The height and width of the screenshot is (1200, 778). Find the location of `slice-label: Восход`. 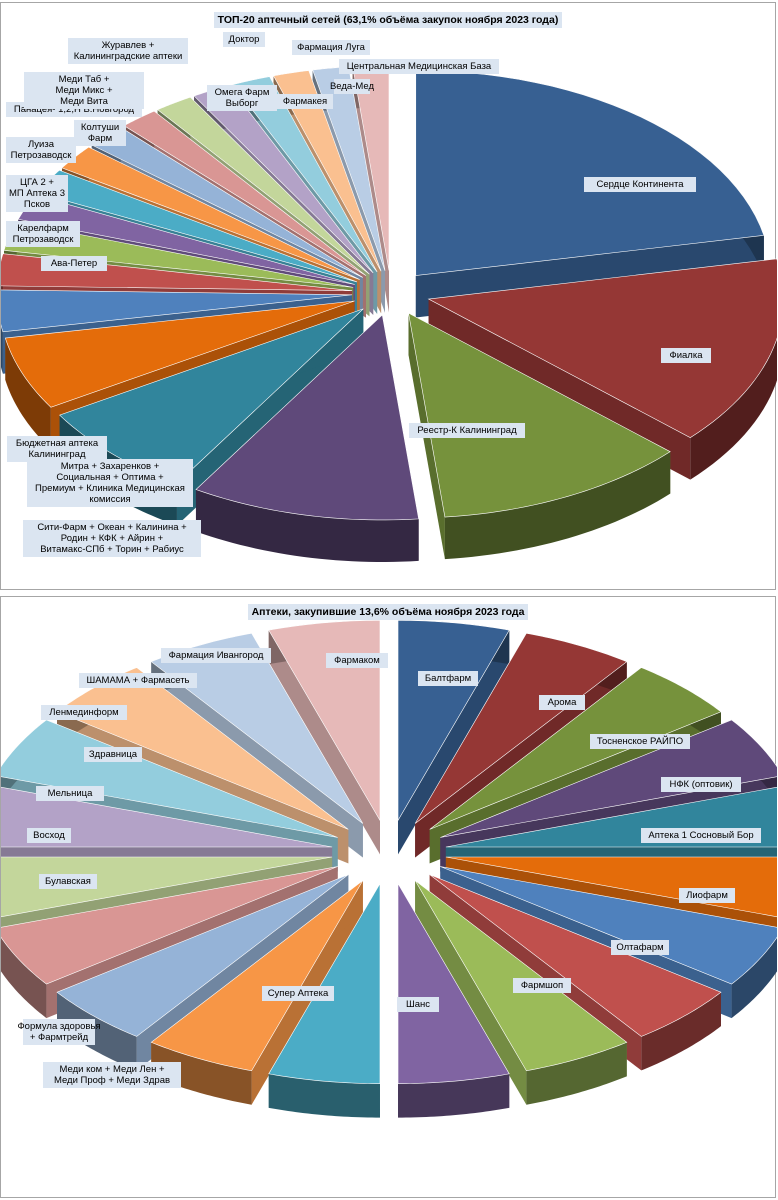

slice-label: Восход is located at coordinates (49, 835).